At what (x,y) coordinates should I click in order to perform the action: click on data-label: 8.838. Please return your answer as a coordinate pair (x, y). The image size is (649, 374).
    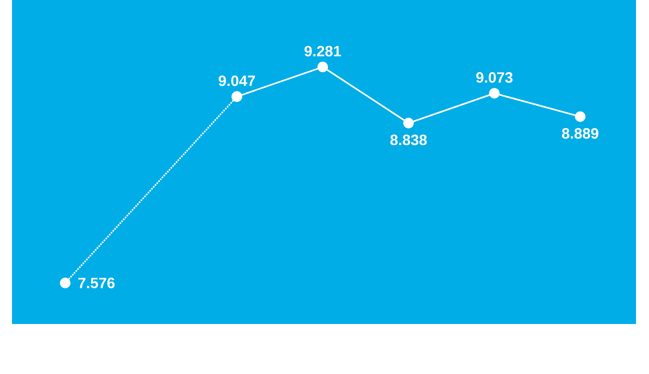
    Looking at the image, I should click on (408, 140).